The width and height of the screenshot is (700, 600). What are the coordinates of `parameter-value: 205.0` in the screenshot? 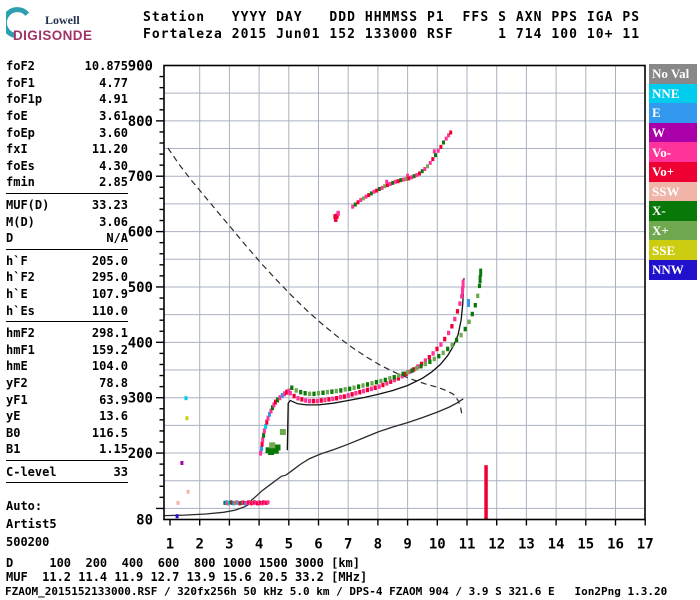 It's located at (109, 260).